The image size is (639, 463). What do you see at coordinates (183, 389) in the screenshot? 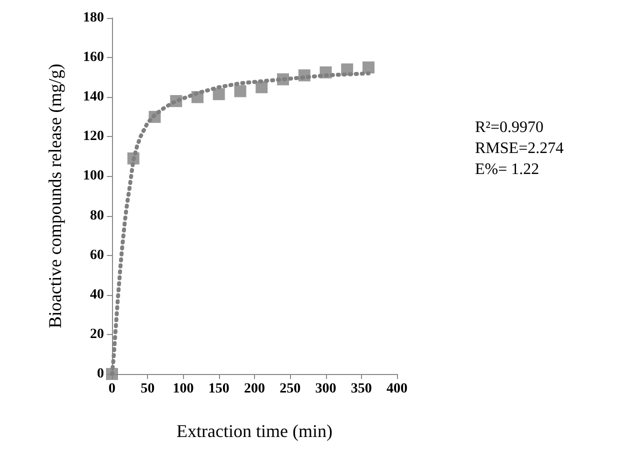
I see `x-tick-label: 100` at bounding box center [183, 389].